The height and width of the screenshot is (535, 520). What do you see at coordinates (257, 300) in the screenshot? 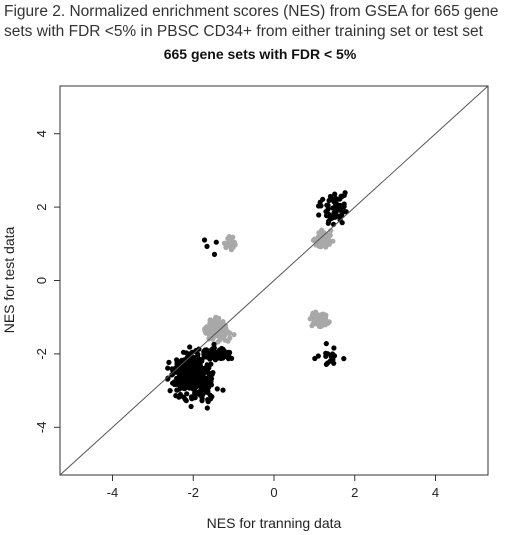
I see `points-layer` at bounding box center [257, 300].